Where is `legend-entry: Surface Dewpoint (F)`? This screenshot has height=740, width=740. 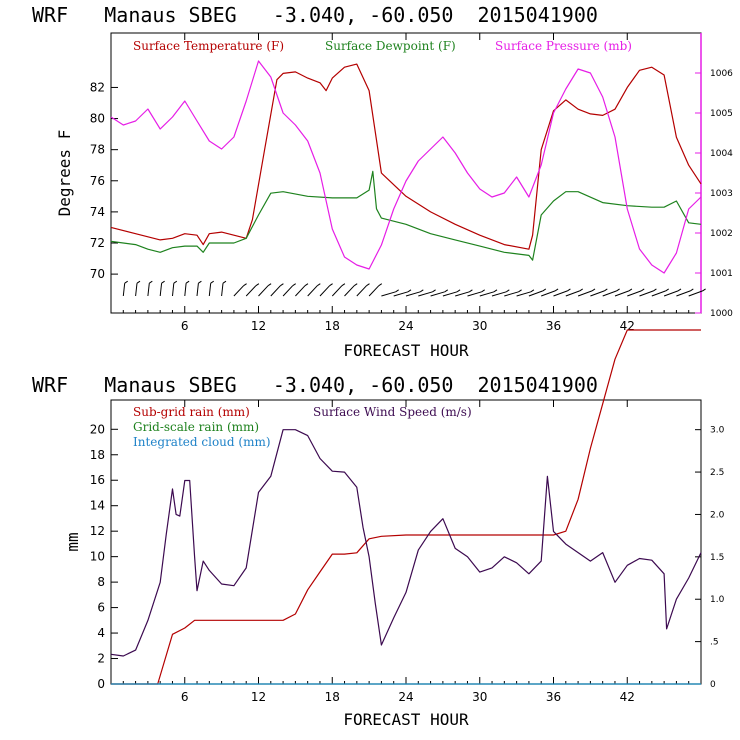 legend-entry: Surface Dewpoint (F) is located at coordinates (390, 46).